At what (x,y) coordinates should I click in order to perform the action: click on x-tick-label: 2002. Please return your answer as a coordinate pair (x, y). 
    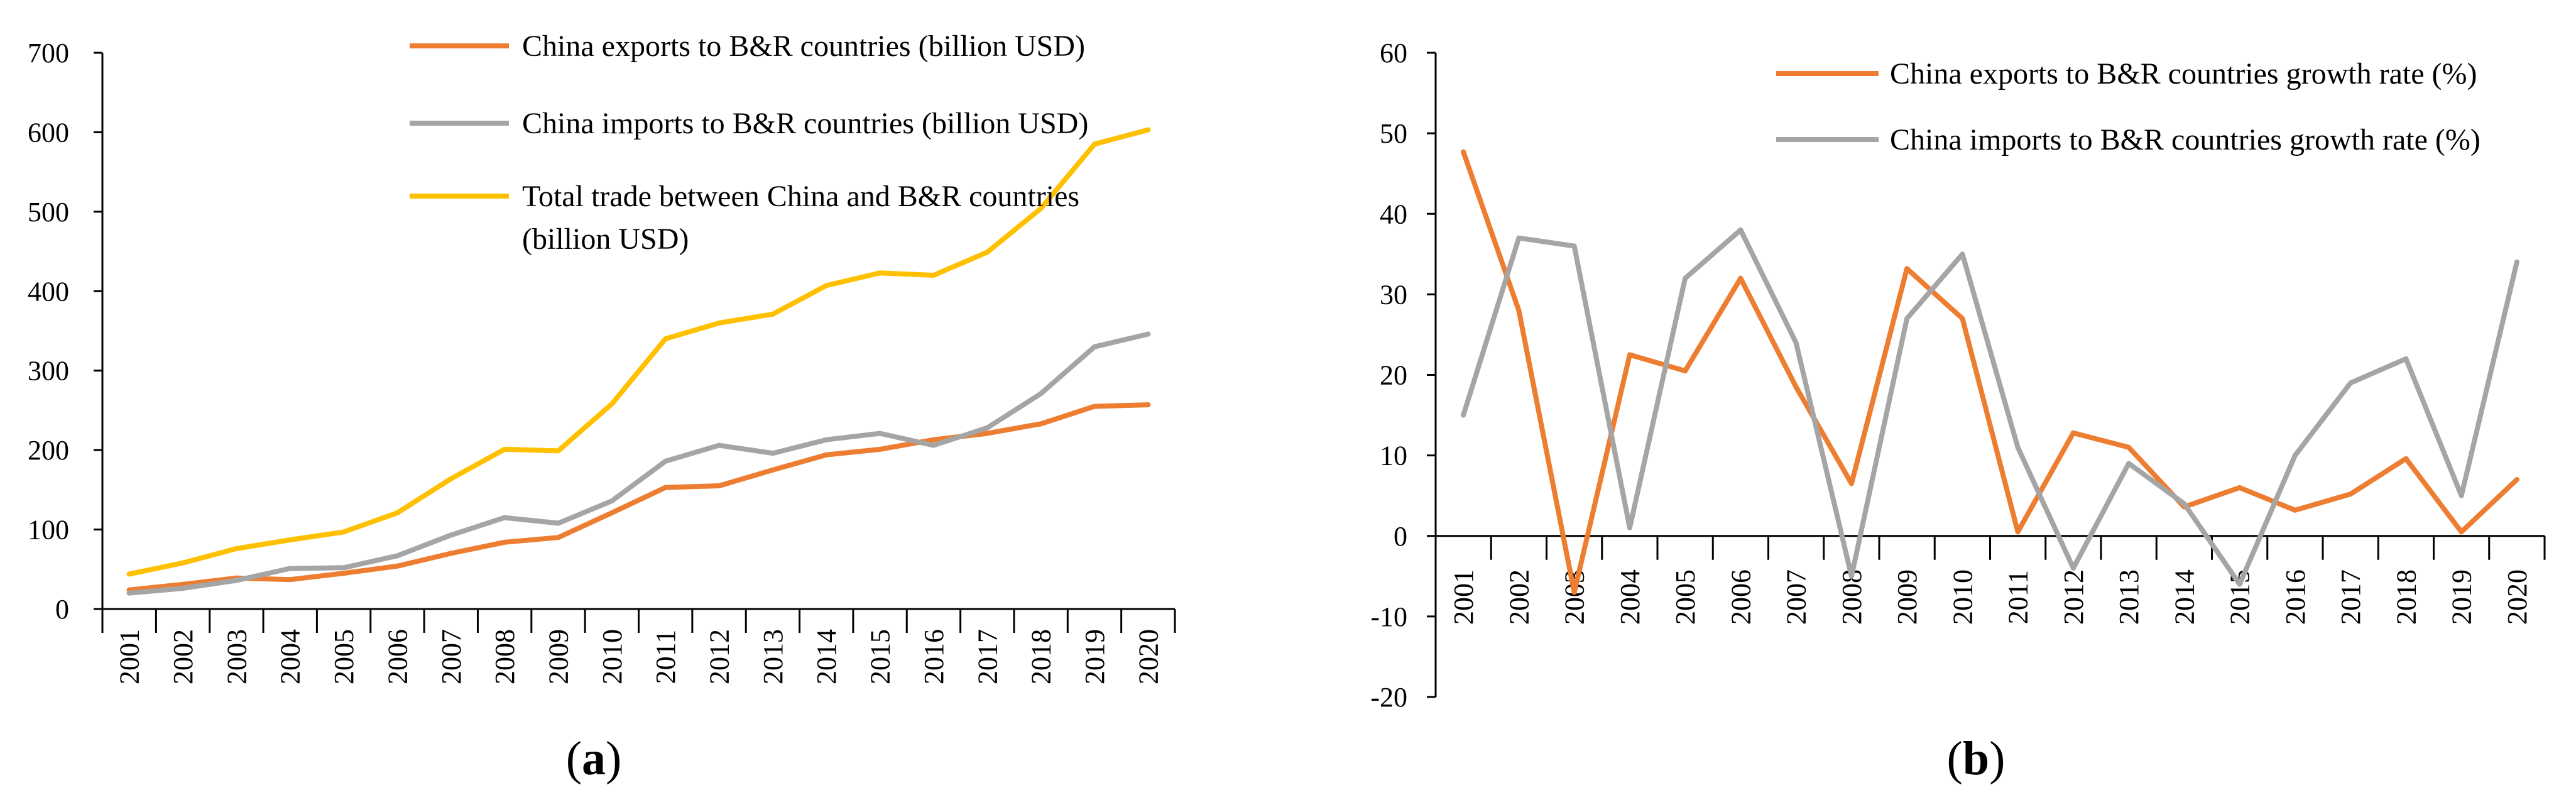
    Looking at the image, I should click on (1519, 597).